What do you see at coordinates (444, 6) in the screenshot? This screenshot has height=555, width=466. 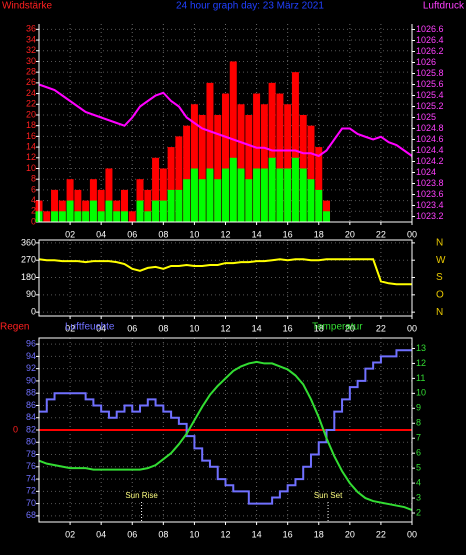 I see `axis-label: Luftdruck` at bounding box center [444, 6].